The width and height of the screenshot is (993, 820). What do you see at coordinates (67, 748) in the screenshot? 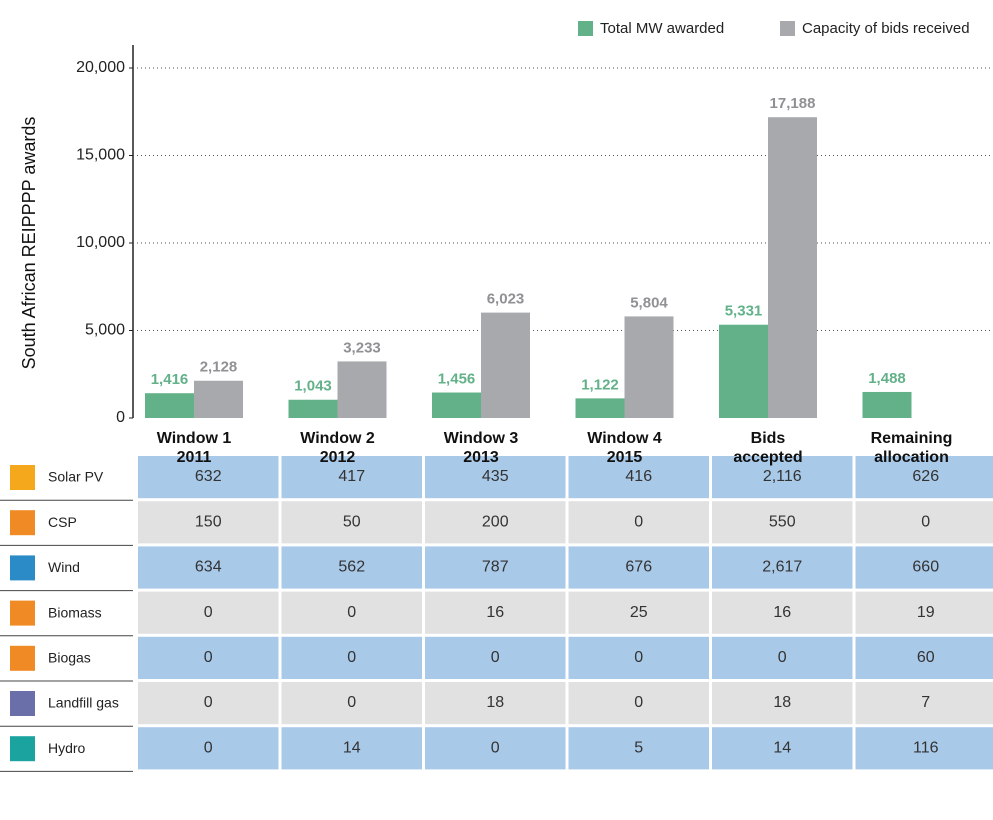
I see `row-label: Hydro` at bounding box center [67, 748].